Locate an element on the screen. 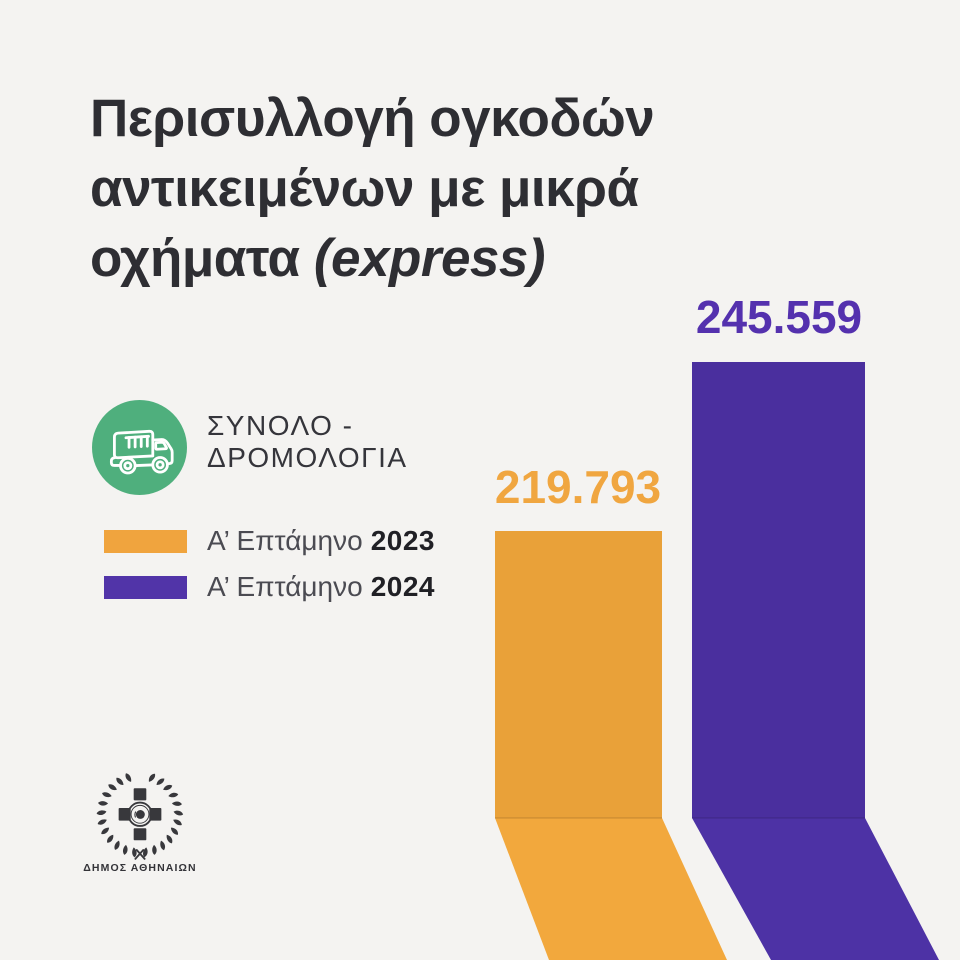  athens-municipality-logo is located at coordinates (139, 815).